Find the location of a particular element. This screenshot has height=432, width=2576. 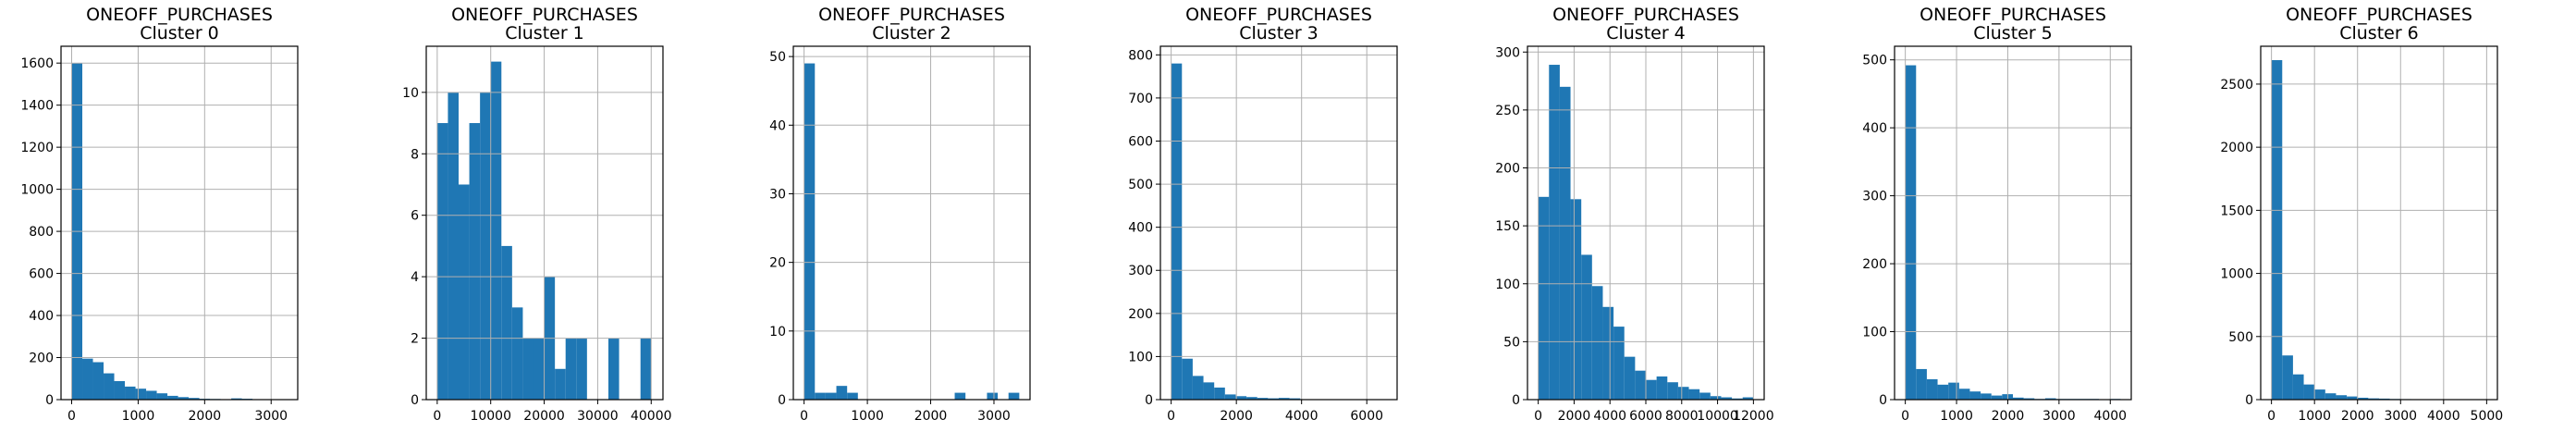

y-tick-label: 2000 is located at coordinates (2236, 148).